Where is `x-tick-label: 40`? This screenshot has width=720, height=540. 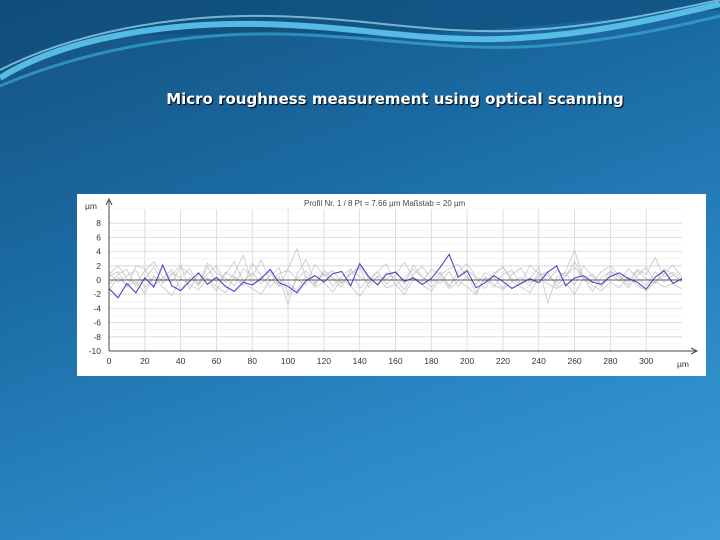 x-tick-label: 40 is located at coordinates (181, 361).